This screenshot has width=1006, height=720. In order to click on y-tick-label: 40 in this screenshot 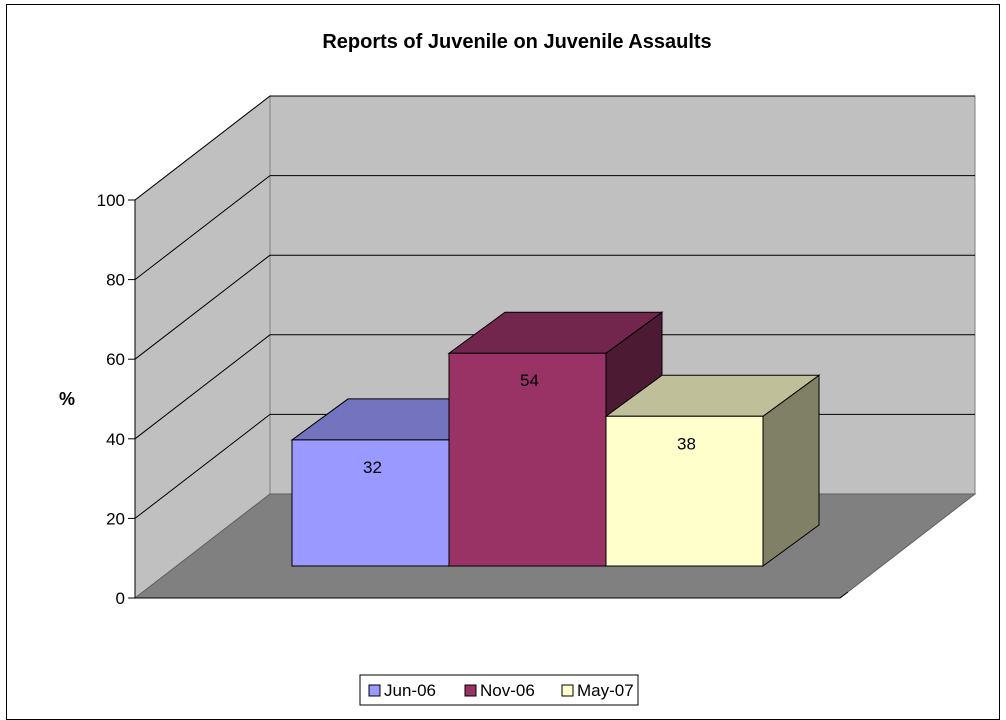, I will do `click(115, 439)`.